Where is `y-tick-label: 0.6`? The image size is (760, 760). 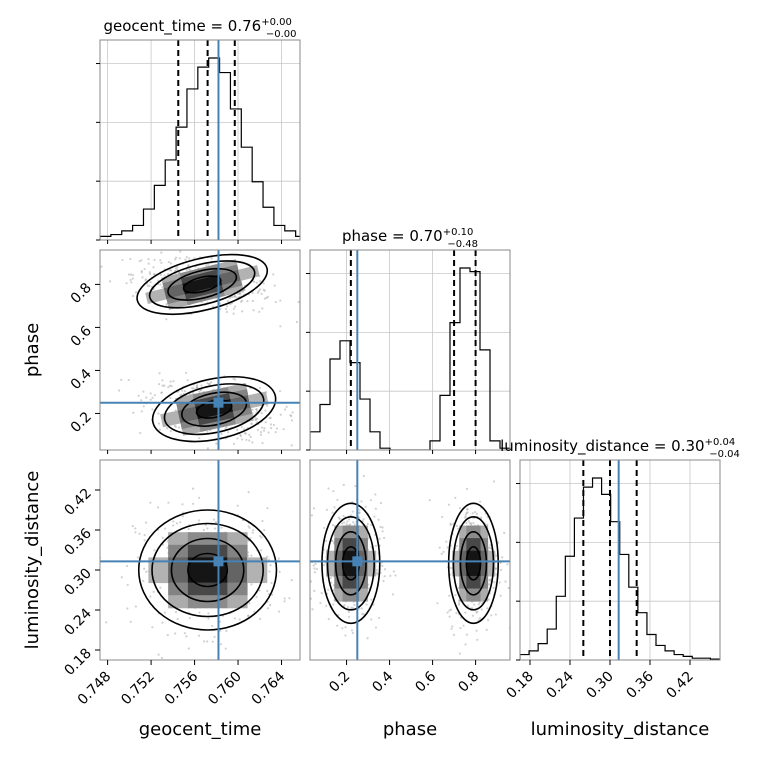
y-tick-label: 0.6 is located at coordinates (81, 336).